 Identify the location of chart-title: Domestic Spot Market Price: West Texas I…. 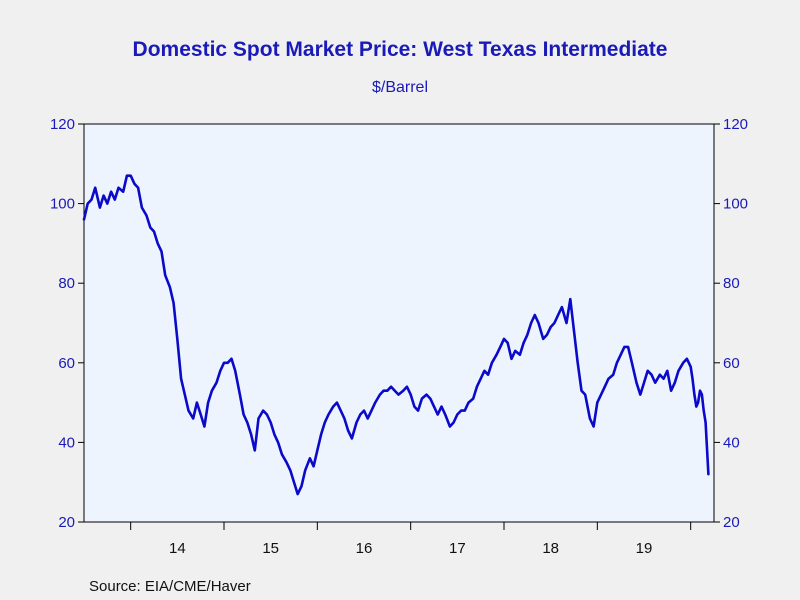
(400, 49).